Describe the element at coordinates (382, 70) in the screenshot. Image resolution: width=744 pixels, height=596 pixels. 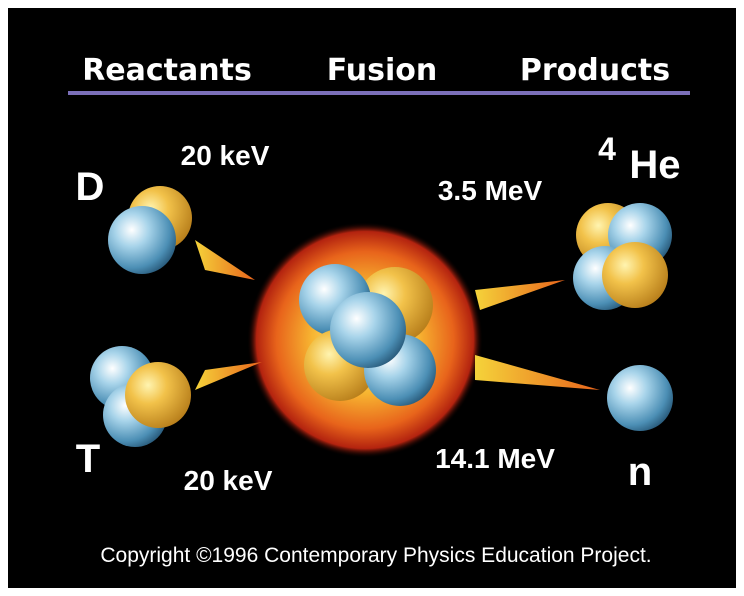
I see `header-fusion: Fusion` at that location.